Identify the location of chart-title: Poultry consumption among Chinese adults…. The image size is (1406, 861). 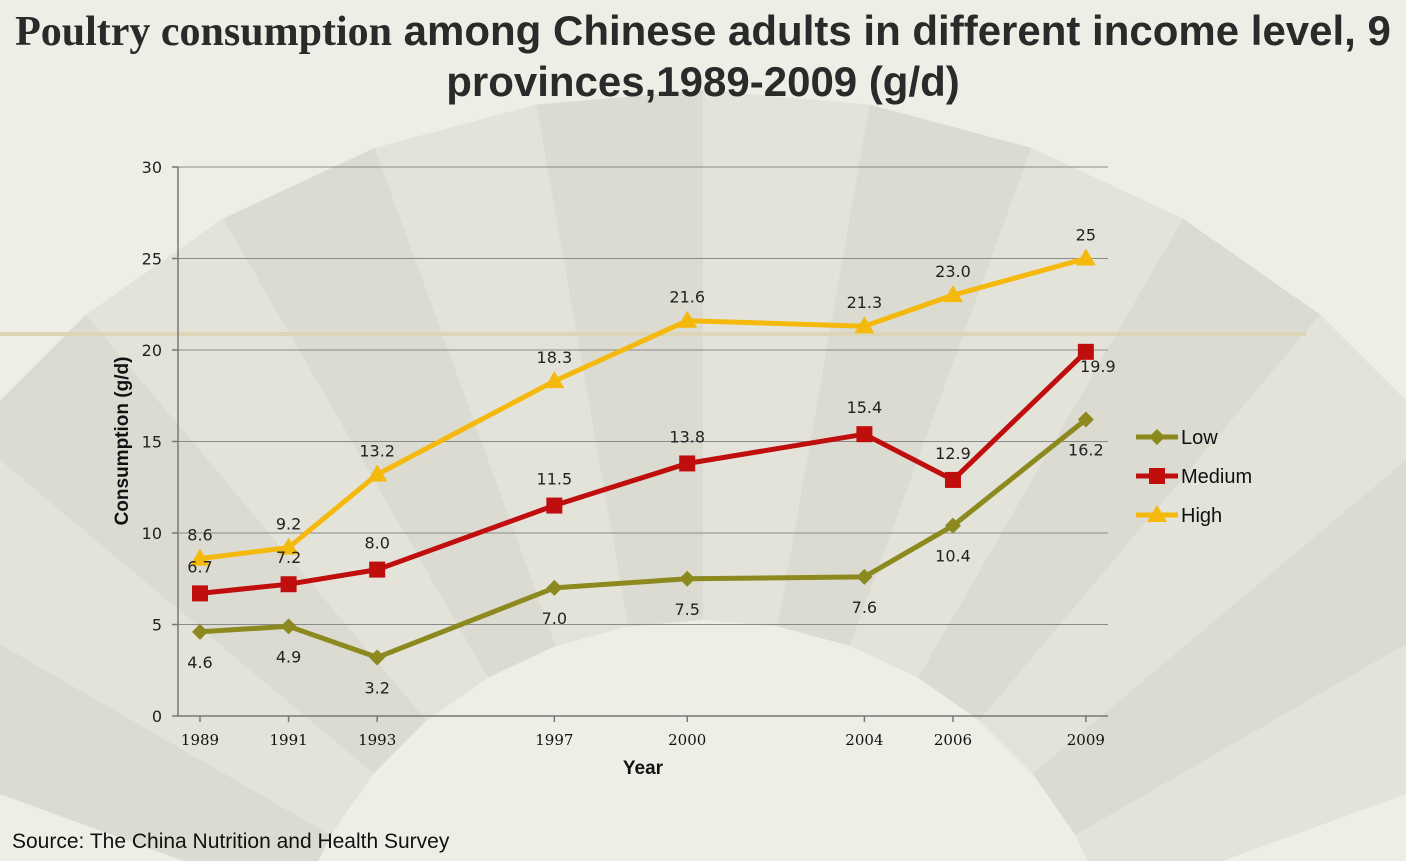
(703, 56).